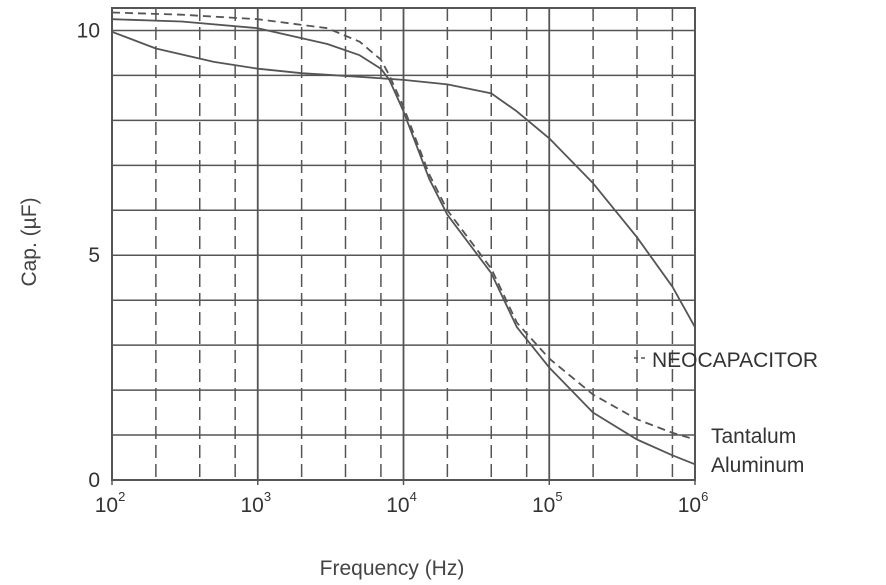 The image size is (886, 585). Describe the element at coordinates (94, 255) in the screenshot. I see `y-tick-label: 5` at that location.